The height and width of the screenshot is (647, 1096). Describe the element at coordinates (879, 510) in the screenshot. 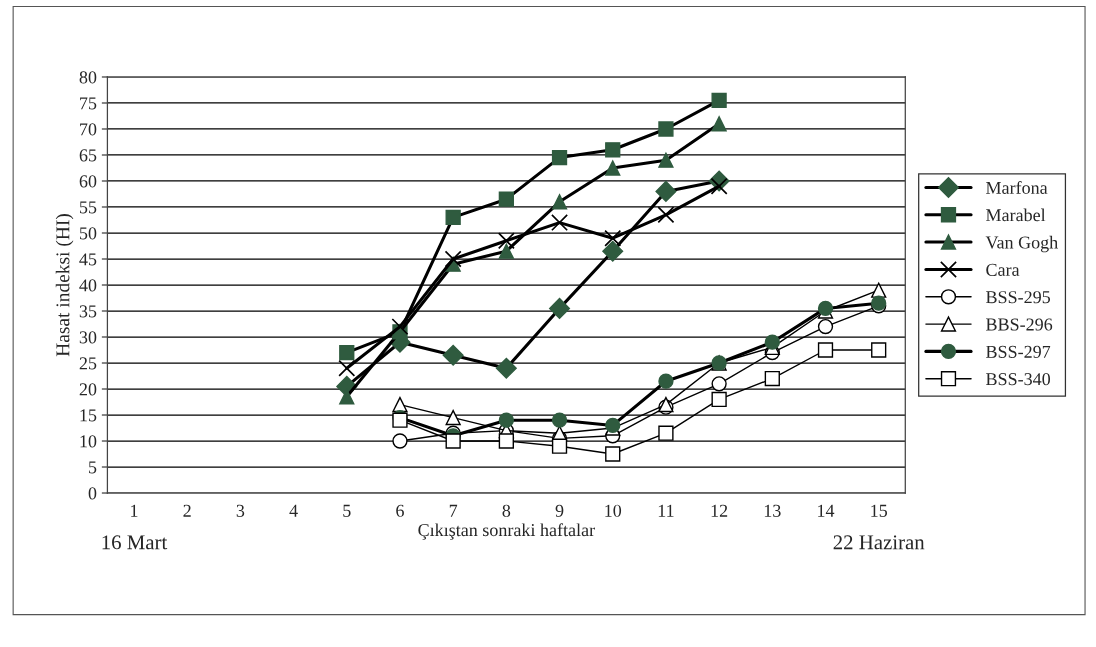

I see `x-tick-label: 15` at that location.